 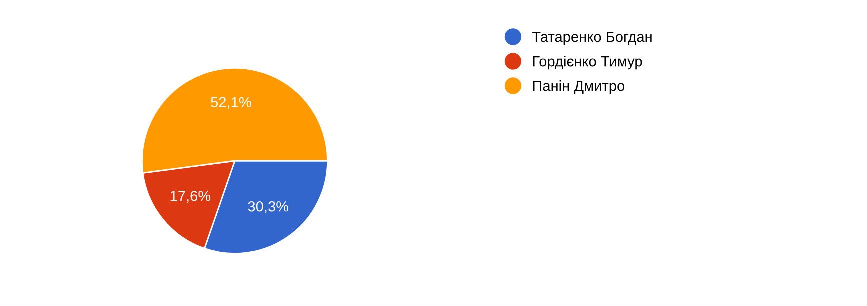 What do you see at coordinates (579, 87) in the screenshot?
I see `legend-label: Панін Дмитро` at bounding box center [579, 87].